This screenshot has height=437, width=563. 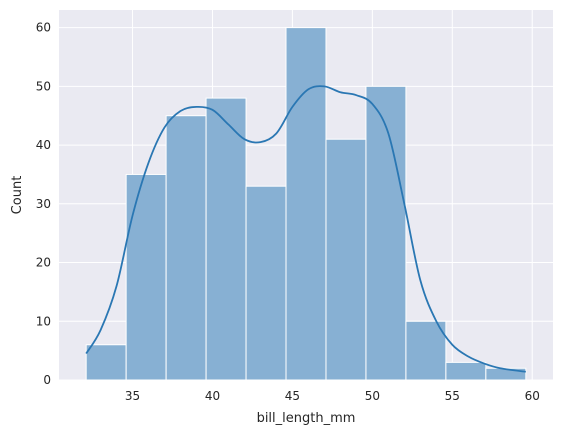 What do you see at coordinates (43, 86) in the screenshot?
I see `y-tick-label: 50` at bounding box center [43, 86].